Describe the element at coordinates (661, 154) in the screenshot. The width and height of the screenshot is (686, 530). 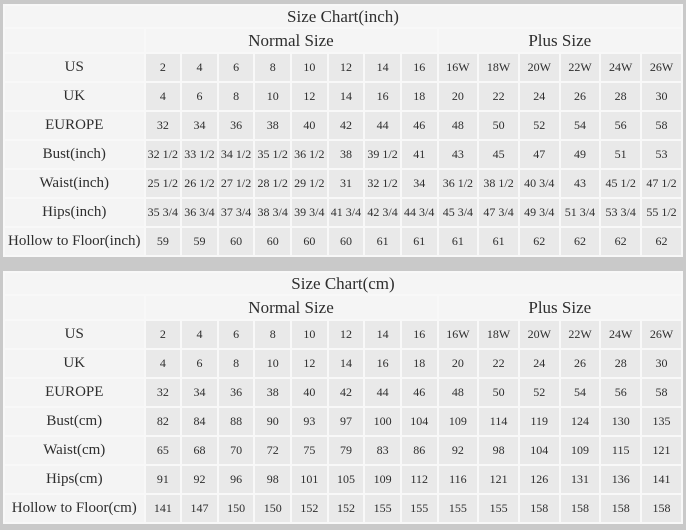
I see `data-cell: 53` at that location.